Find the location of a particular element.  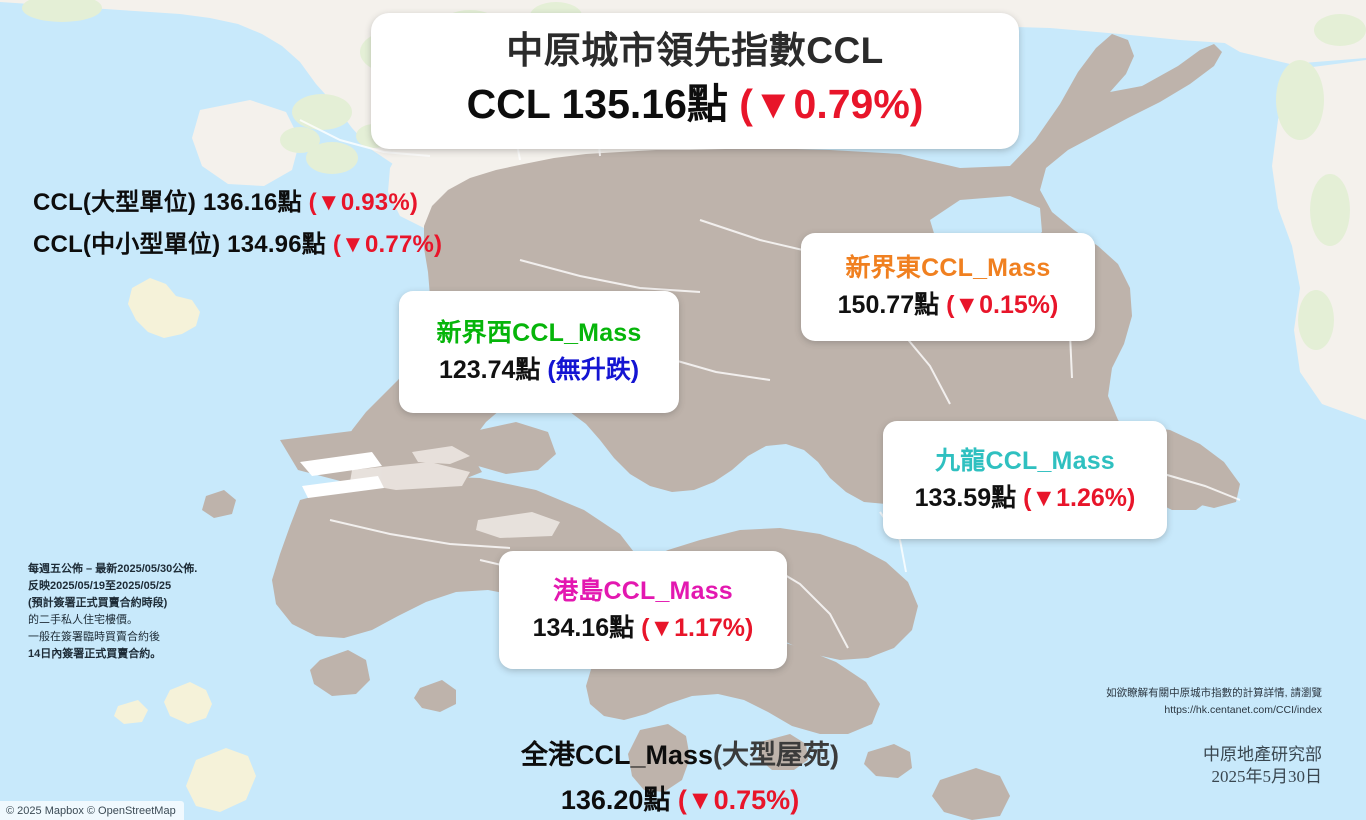

region-card-kowloon: 九龍CCL_Mass 133.59點 (▼1.26%) is located at coordinates (1025, 480).